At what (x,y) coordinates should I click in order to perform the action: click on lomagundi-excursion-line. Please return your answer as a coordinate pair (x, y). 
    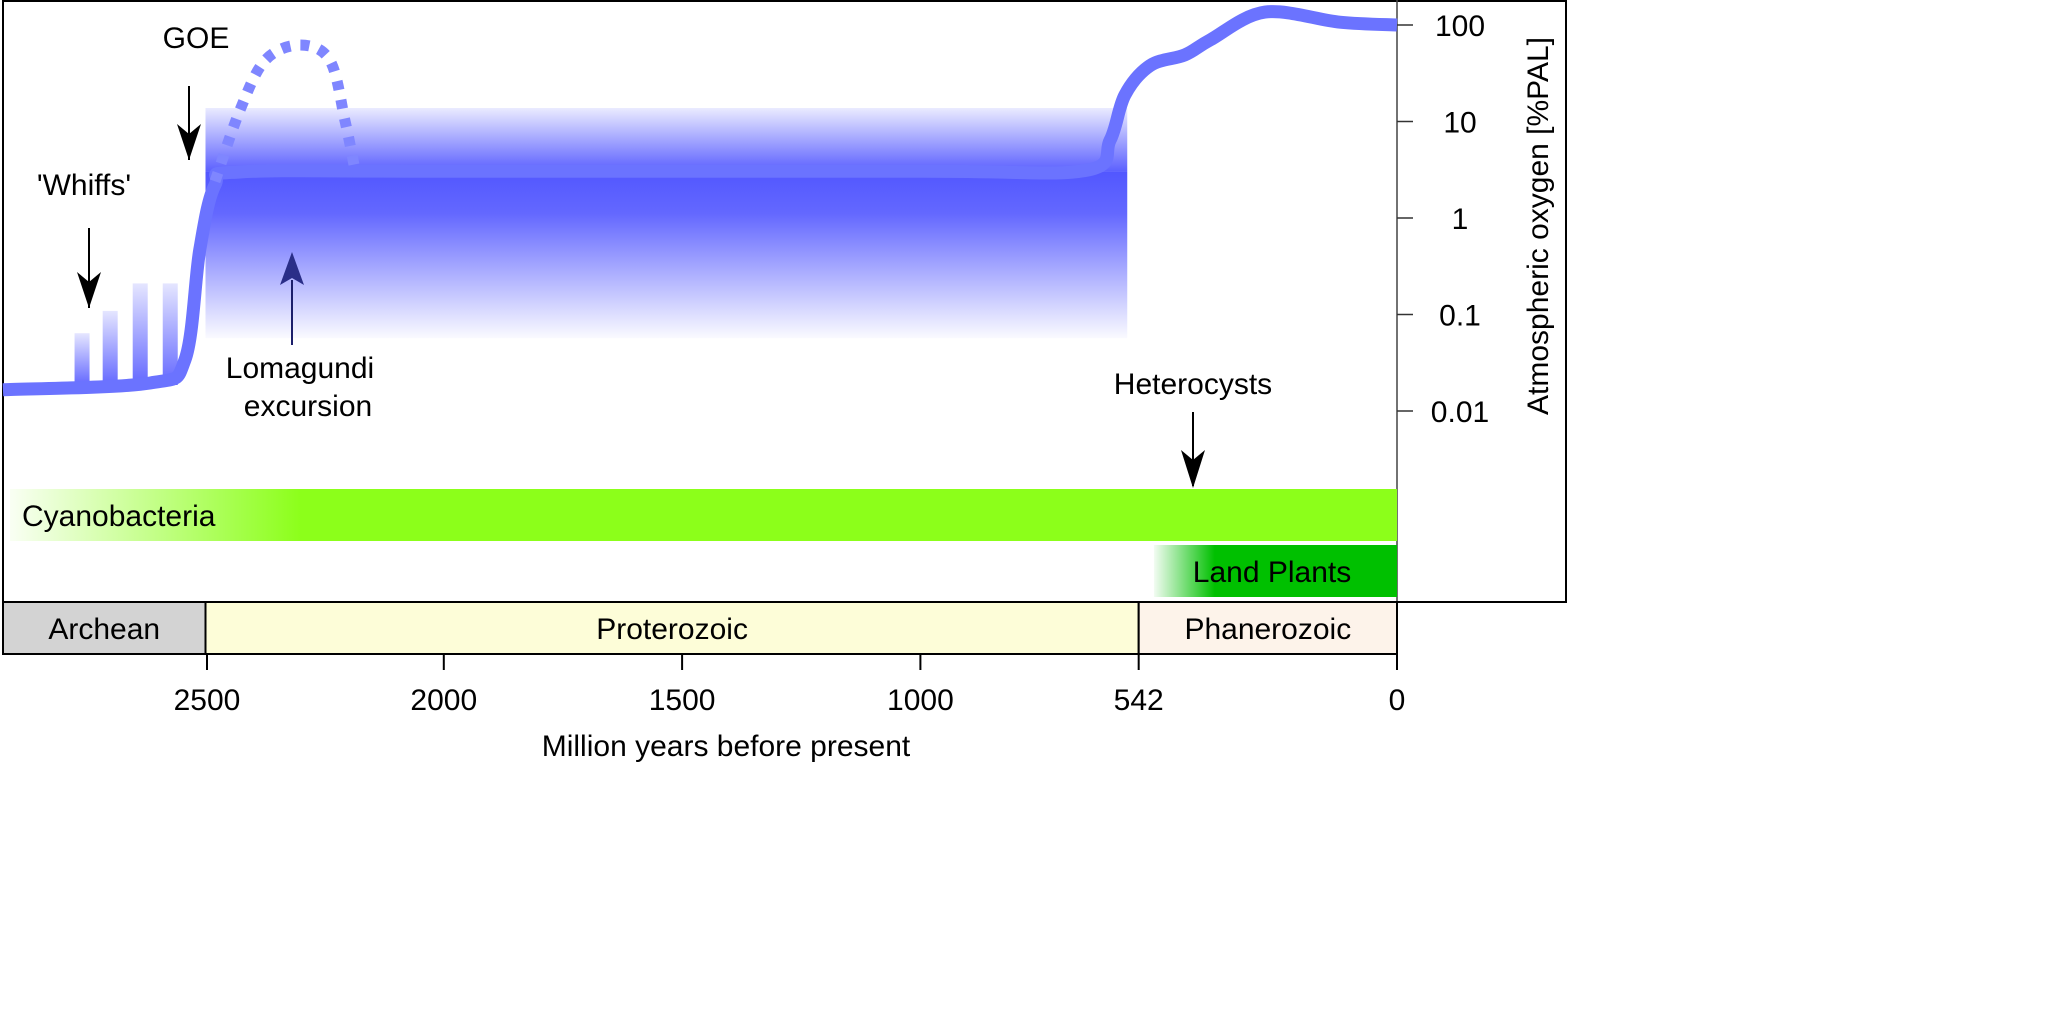
    Looking at the image, I should click on (285, 111).